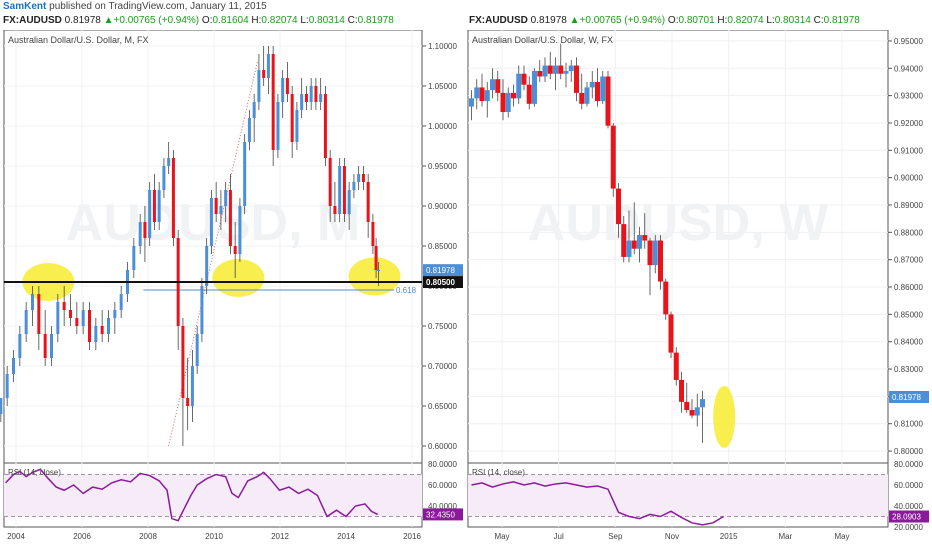 The image size is (932, 550). I want to click on rsi-last-label: 32.4350, so click(440, 514).